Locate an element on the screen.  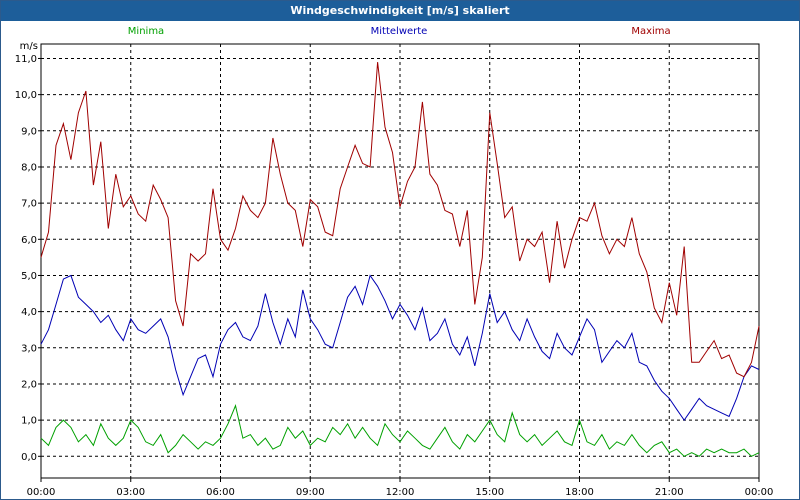
x-tick-time-label: 03:00 is located at coordinates (130, 492).